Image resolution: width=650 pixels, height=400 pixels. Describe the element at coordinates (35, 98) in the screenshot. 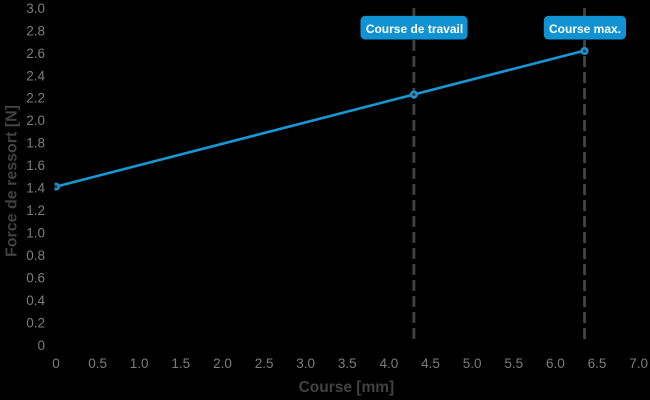

I see `svg-text: 2.2` at that location.